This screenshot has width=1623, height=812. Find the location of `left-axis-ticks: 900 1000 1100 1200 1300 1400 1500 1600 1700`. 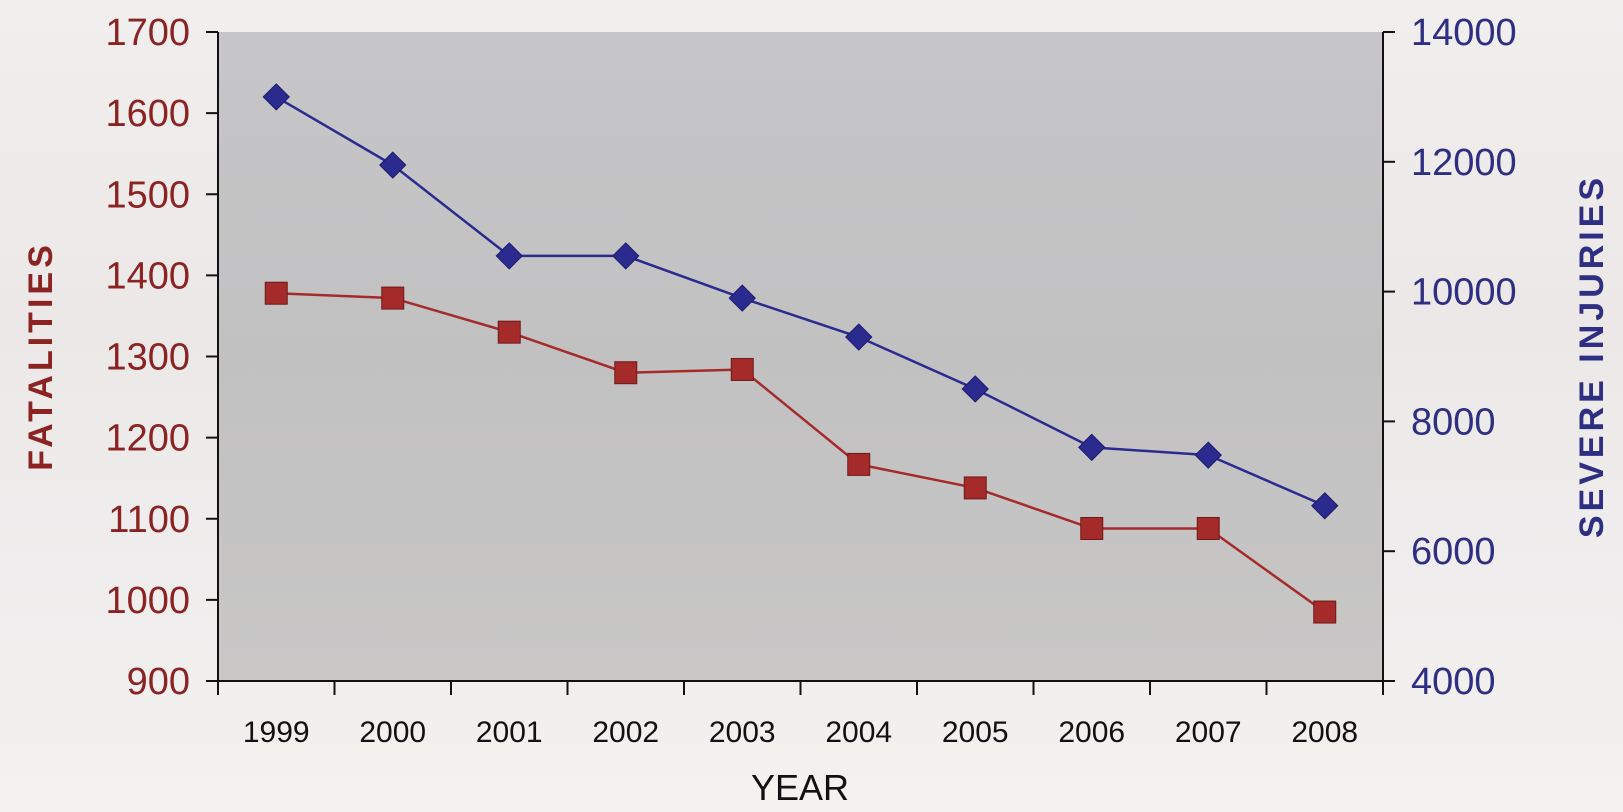

left-axis-ticks: 900 1000 1100 1200 1300 1400 1500 1600 1700 is located at coordinates (161, 357).